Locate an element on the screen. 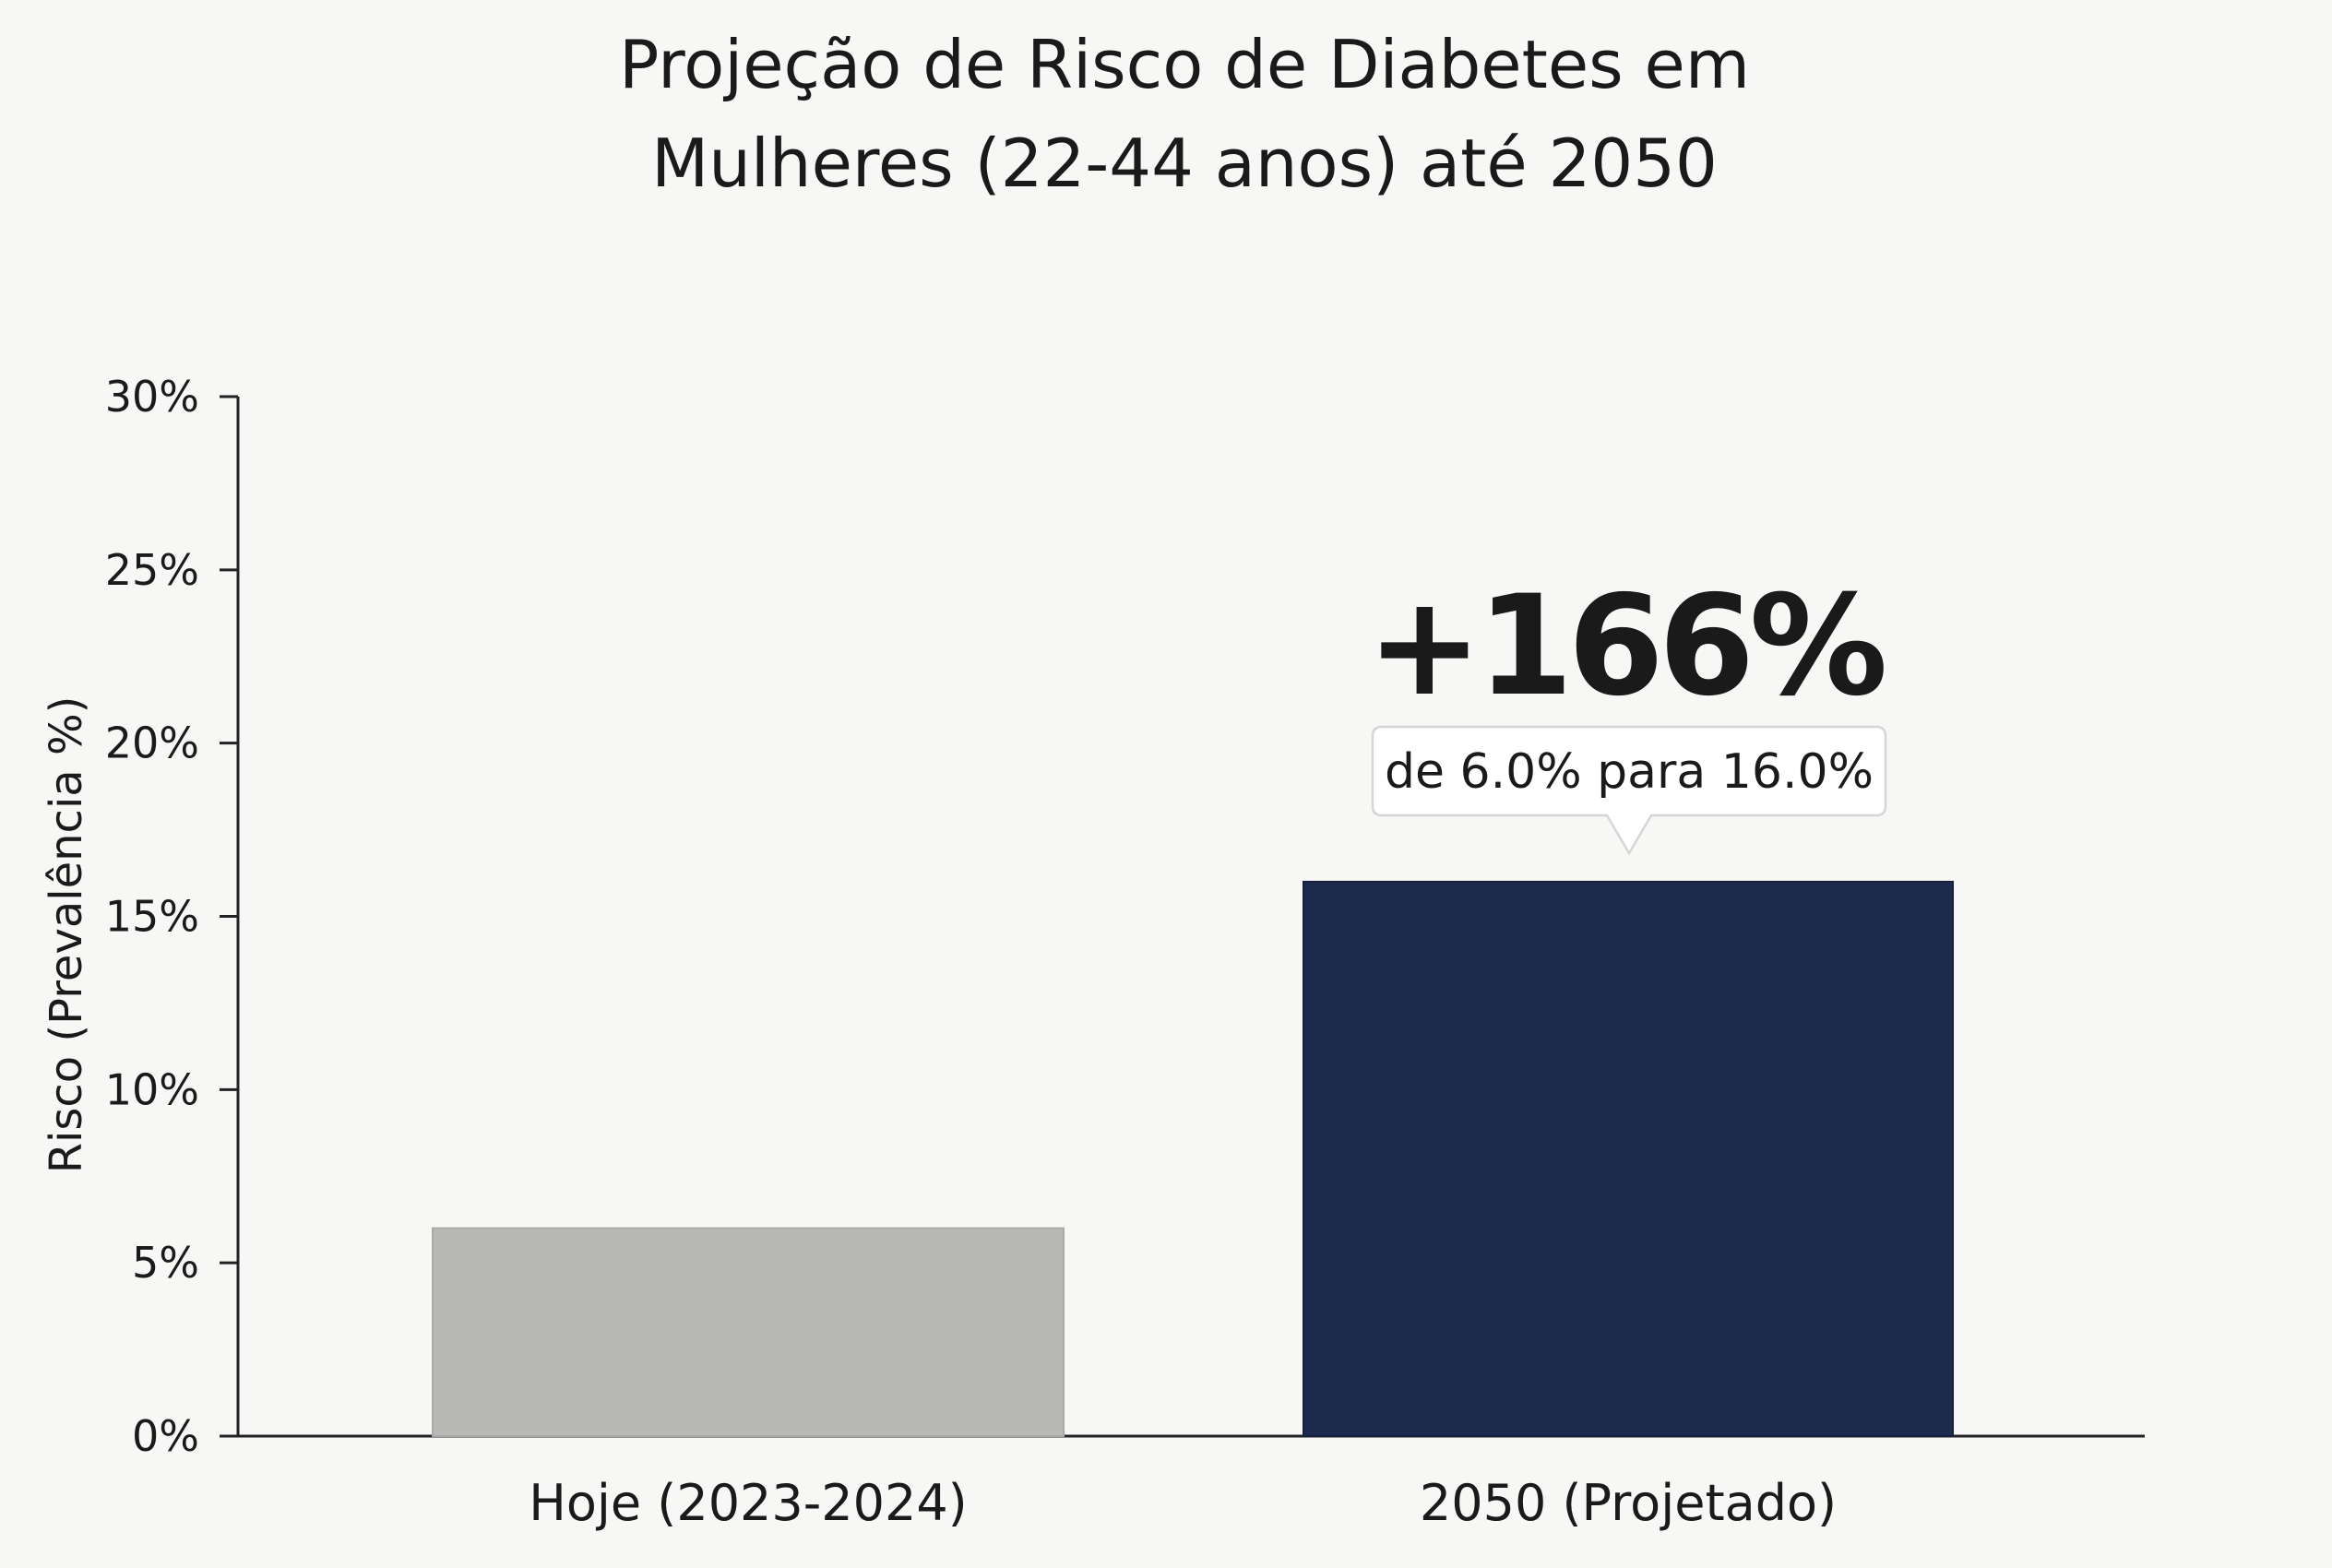 This screenshot has width=2332, height=1568. y-tick-label: 5% is located at coordinates (165, 1263).